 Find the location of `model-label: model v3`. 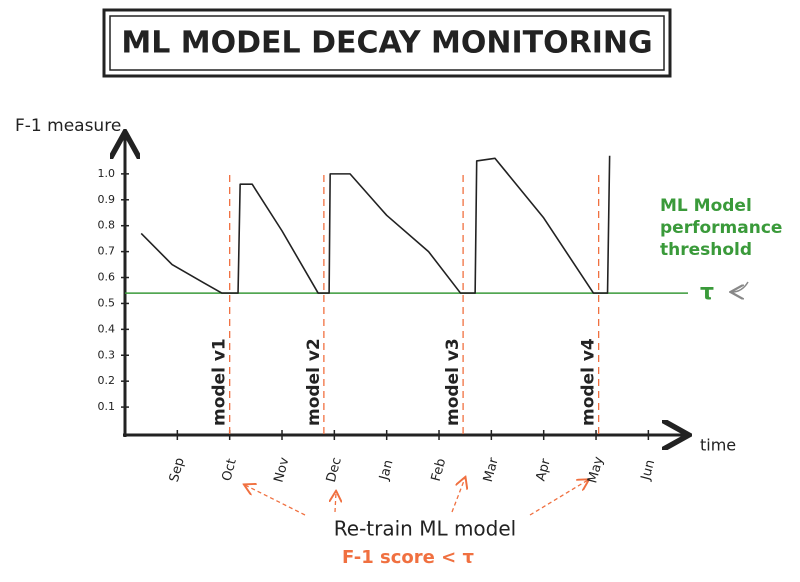

model-label: model v3 is located at coordinates (453, 382).